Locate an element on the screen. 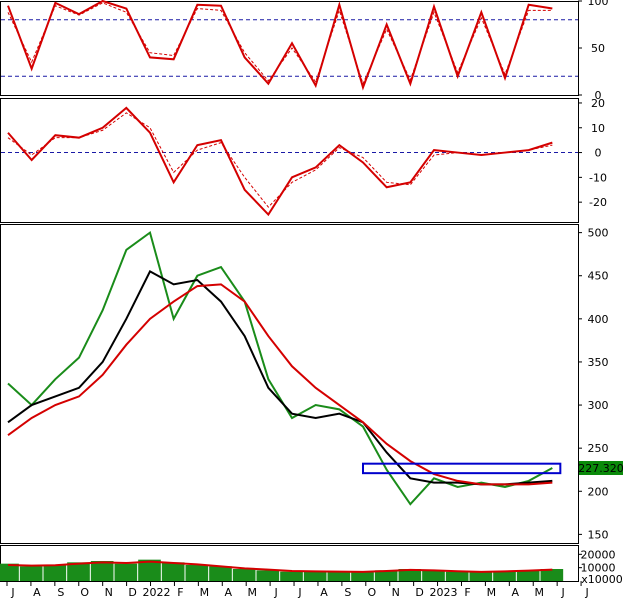  y-tick-label: 200 is located at coordinates (598, 491).